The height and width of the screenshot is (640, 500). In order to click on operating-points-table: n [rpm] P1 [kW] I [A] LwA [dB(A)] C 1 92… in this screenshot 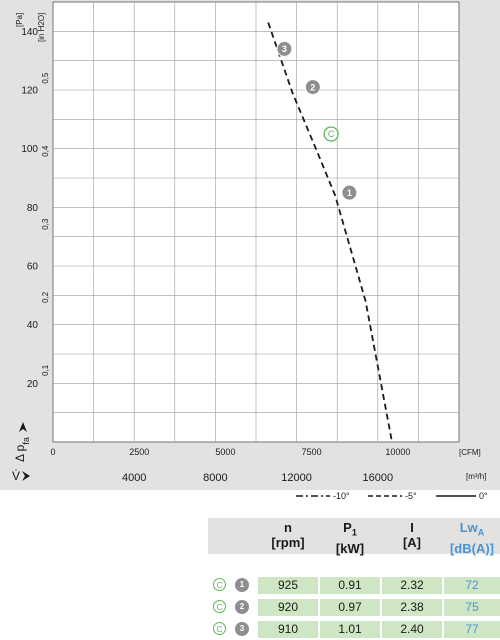, I will do `click(354, 579)`.